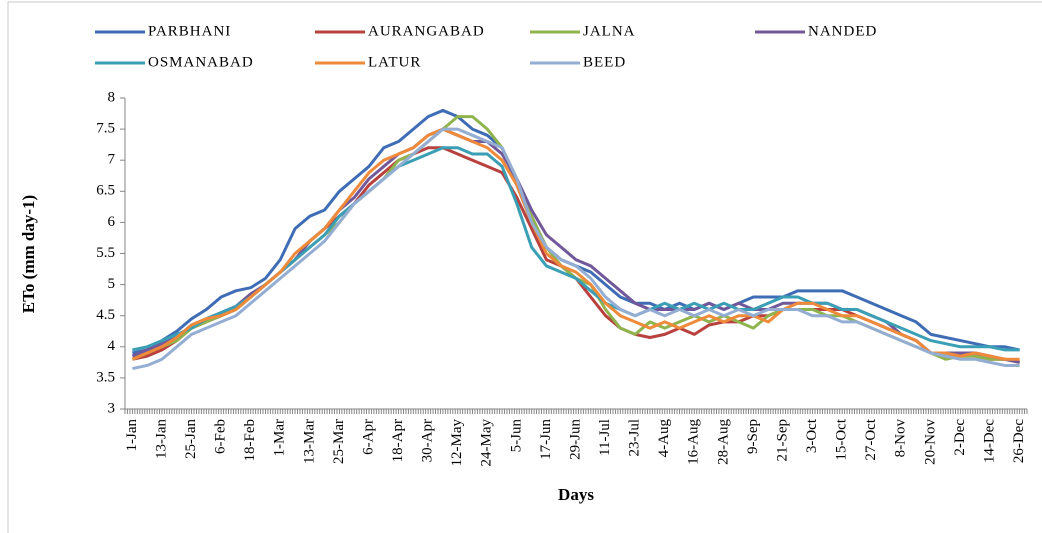  What do you see at coordinates (112, 346) in the screenshot?
I see `y-tick-label: 4` at bounding box center [112, 346].